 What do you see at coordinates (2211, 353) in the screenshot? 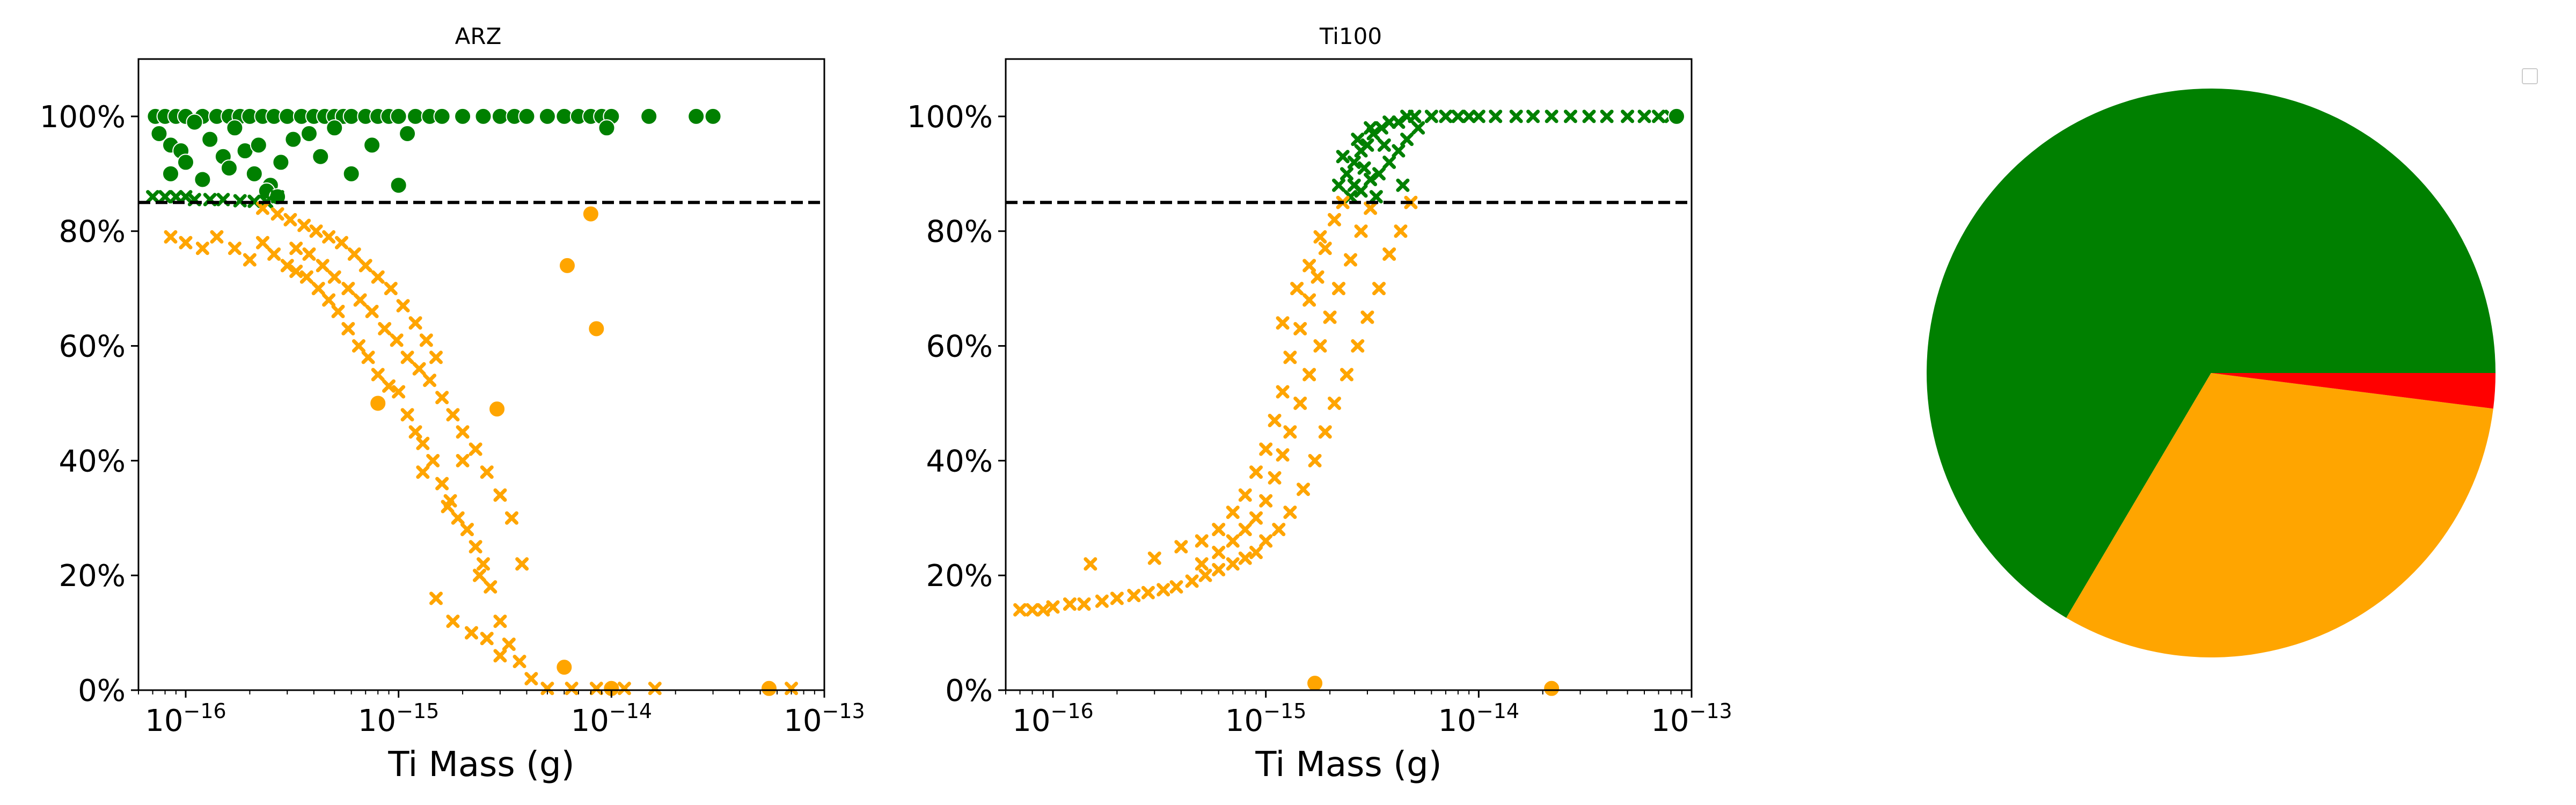
I see `pie-slice` at bounding box center [2211, 353].